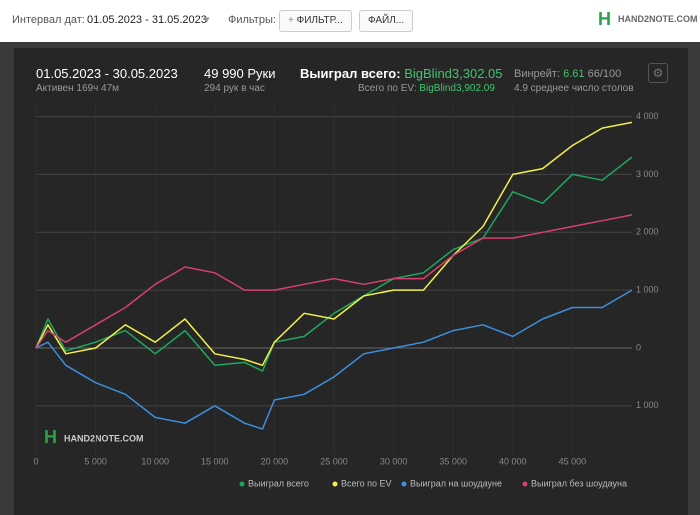  Describe the element at coordinates (48, 20) in the screenshot. I see `date-label: Интервал дат:` at that location.